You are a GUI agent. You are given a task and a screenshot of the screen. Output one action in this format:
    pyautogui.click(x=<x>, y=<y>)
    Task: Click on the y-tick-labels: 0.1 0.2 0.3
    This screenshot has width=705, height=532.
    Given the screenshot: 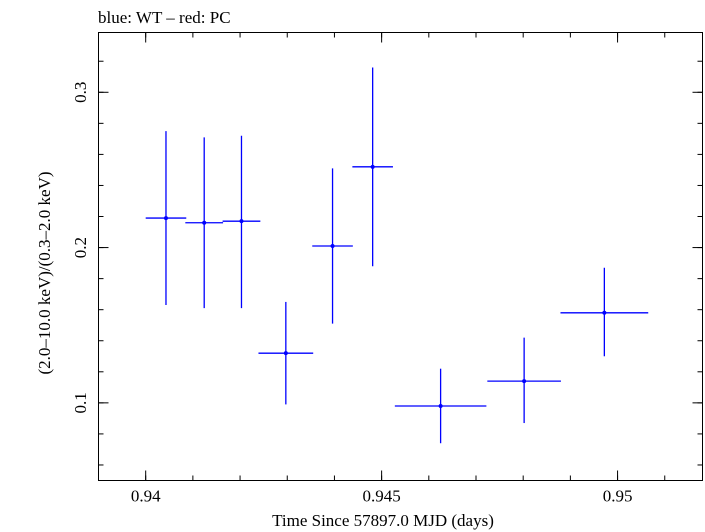 What is the action you would take?
    pyautogui.click(x=80, y=248)
    